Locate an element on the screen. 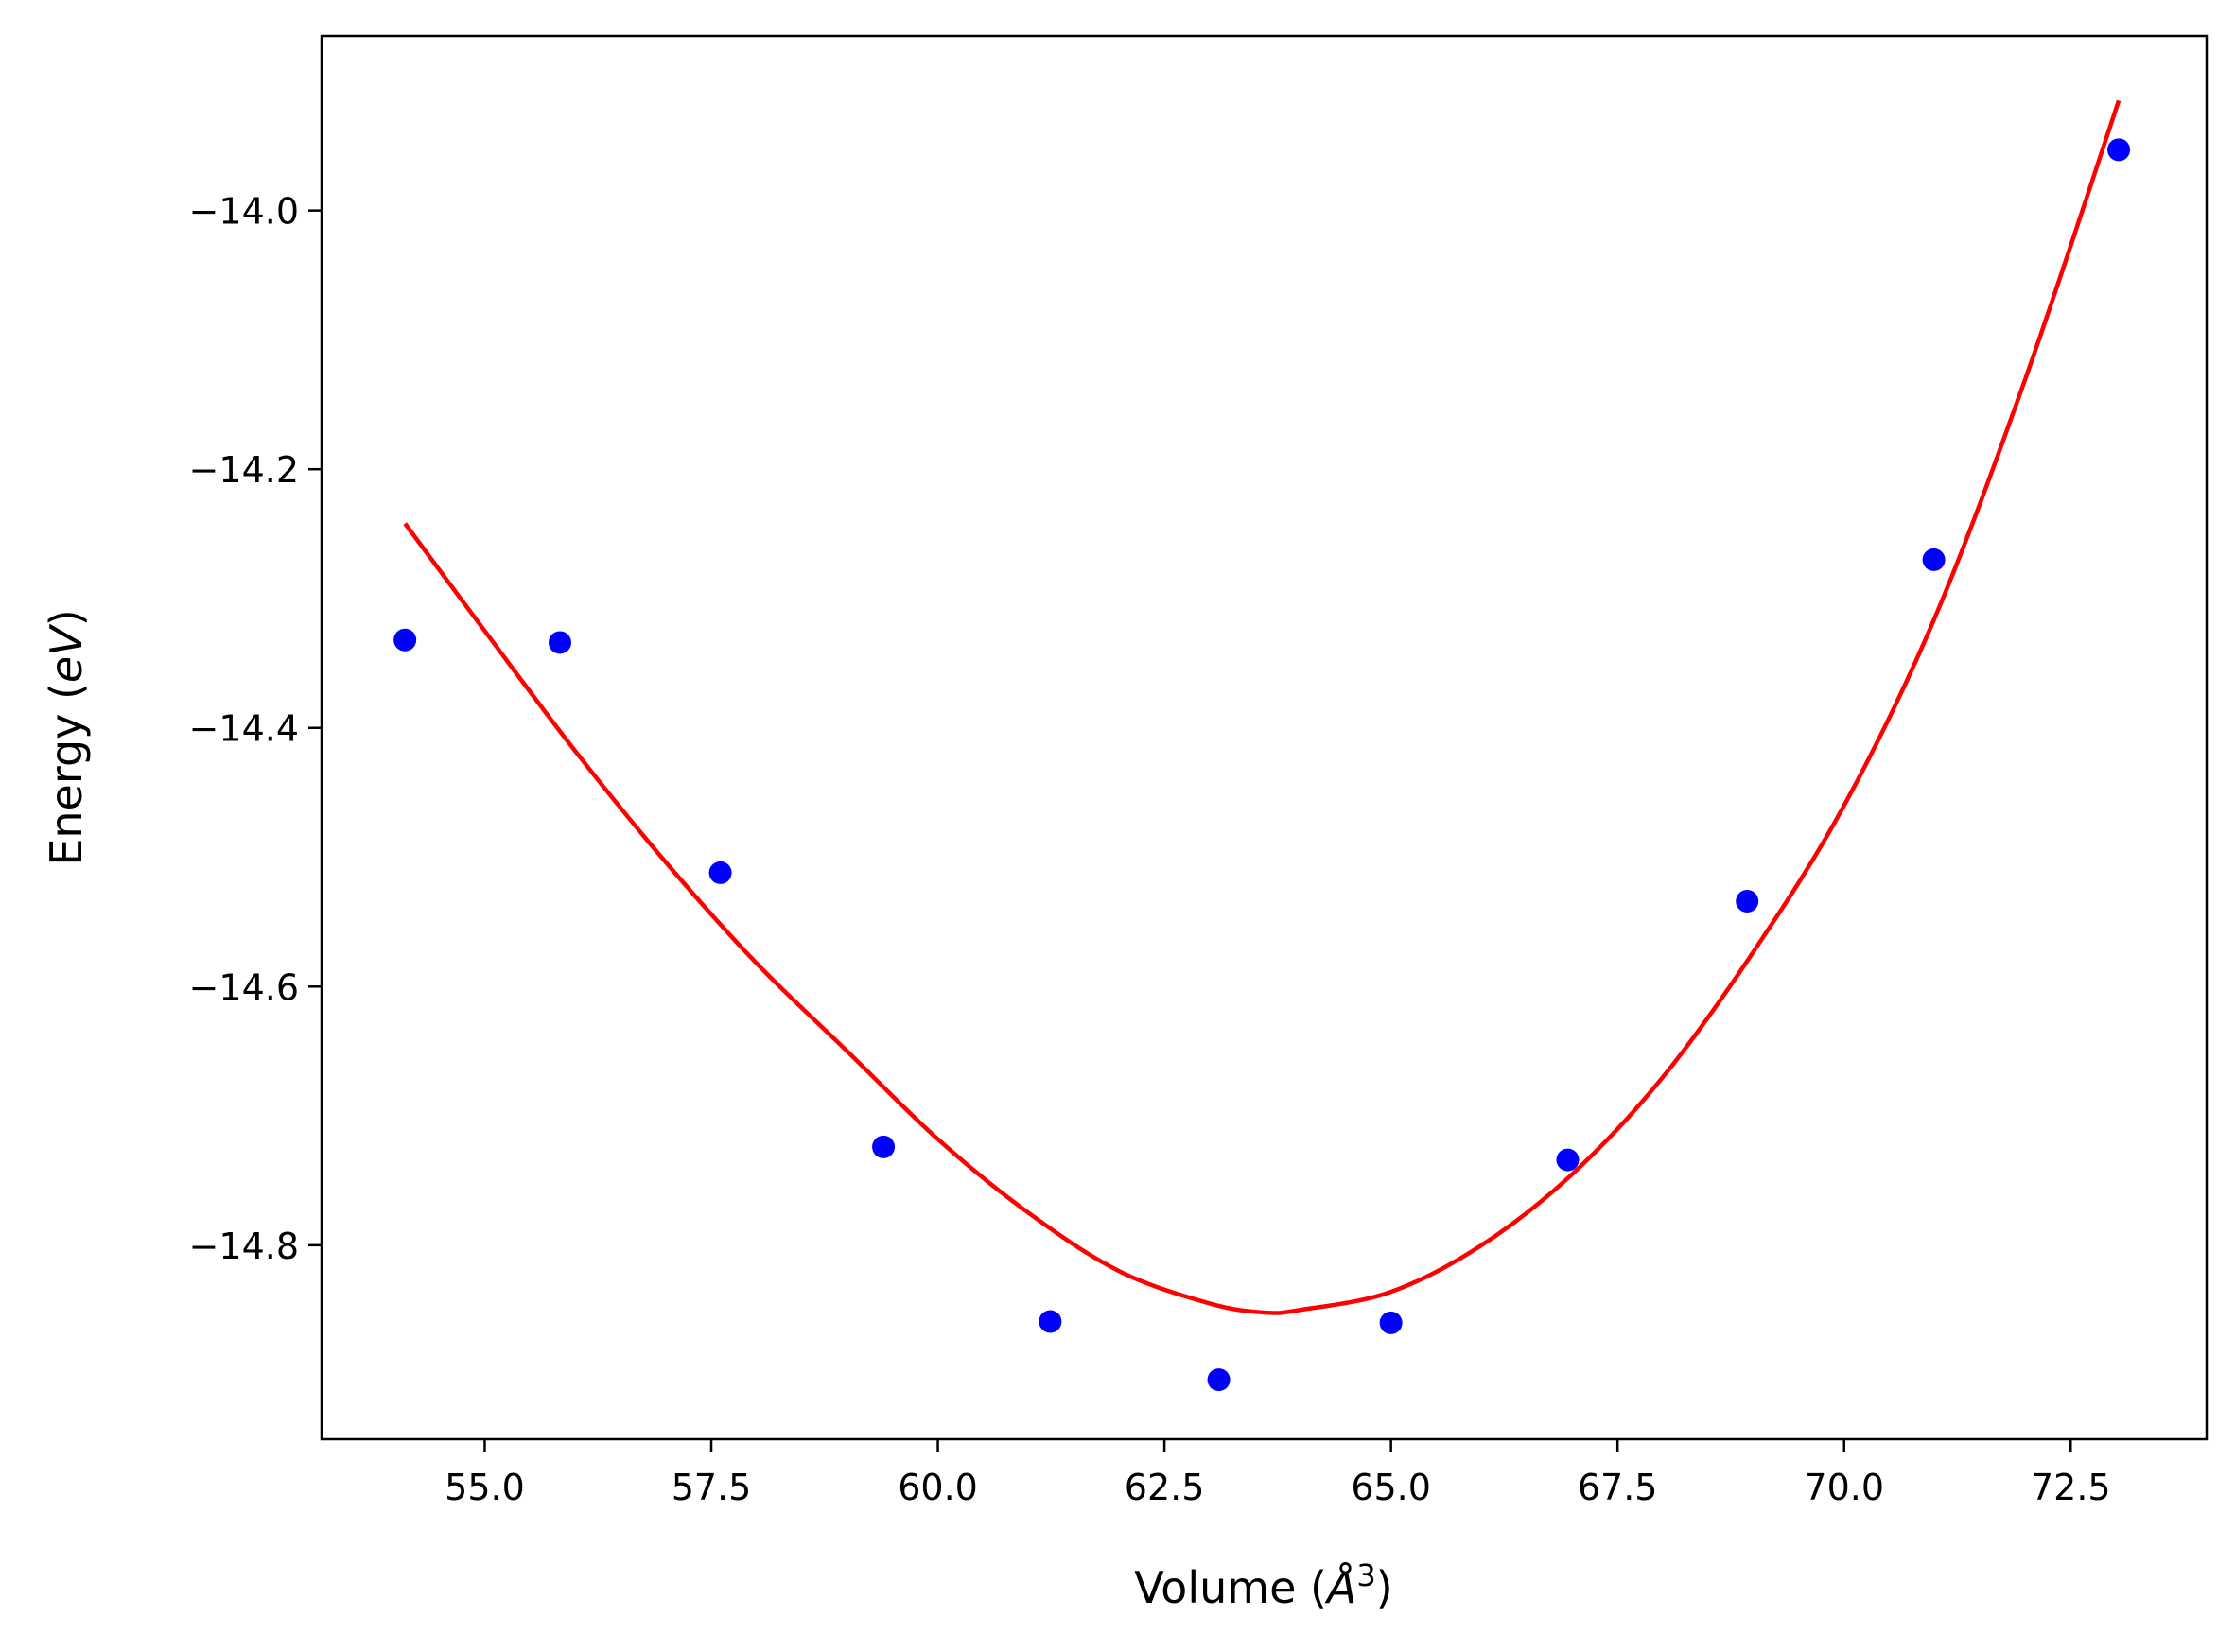 The width and height of the screenshot is (2235, 1652). y-tick-label: −14.8 is located at coordinates (244, 1247).